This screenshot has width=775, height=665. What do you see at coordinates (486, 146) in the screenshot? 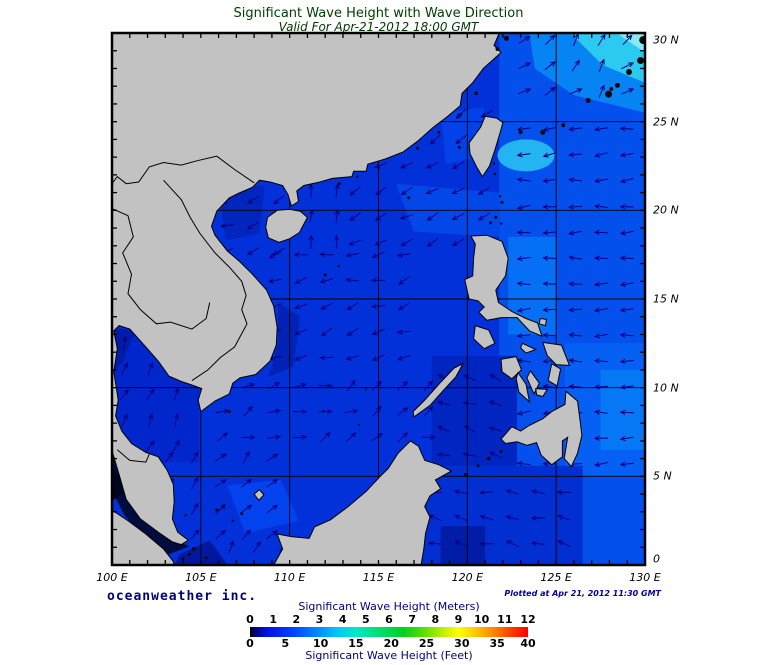
I see `landmass-taiwan` at bounding box center [486, 146].